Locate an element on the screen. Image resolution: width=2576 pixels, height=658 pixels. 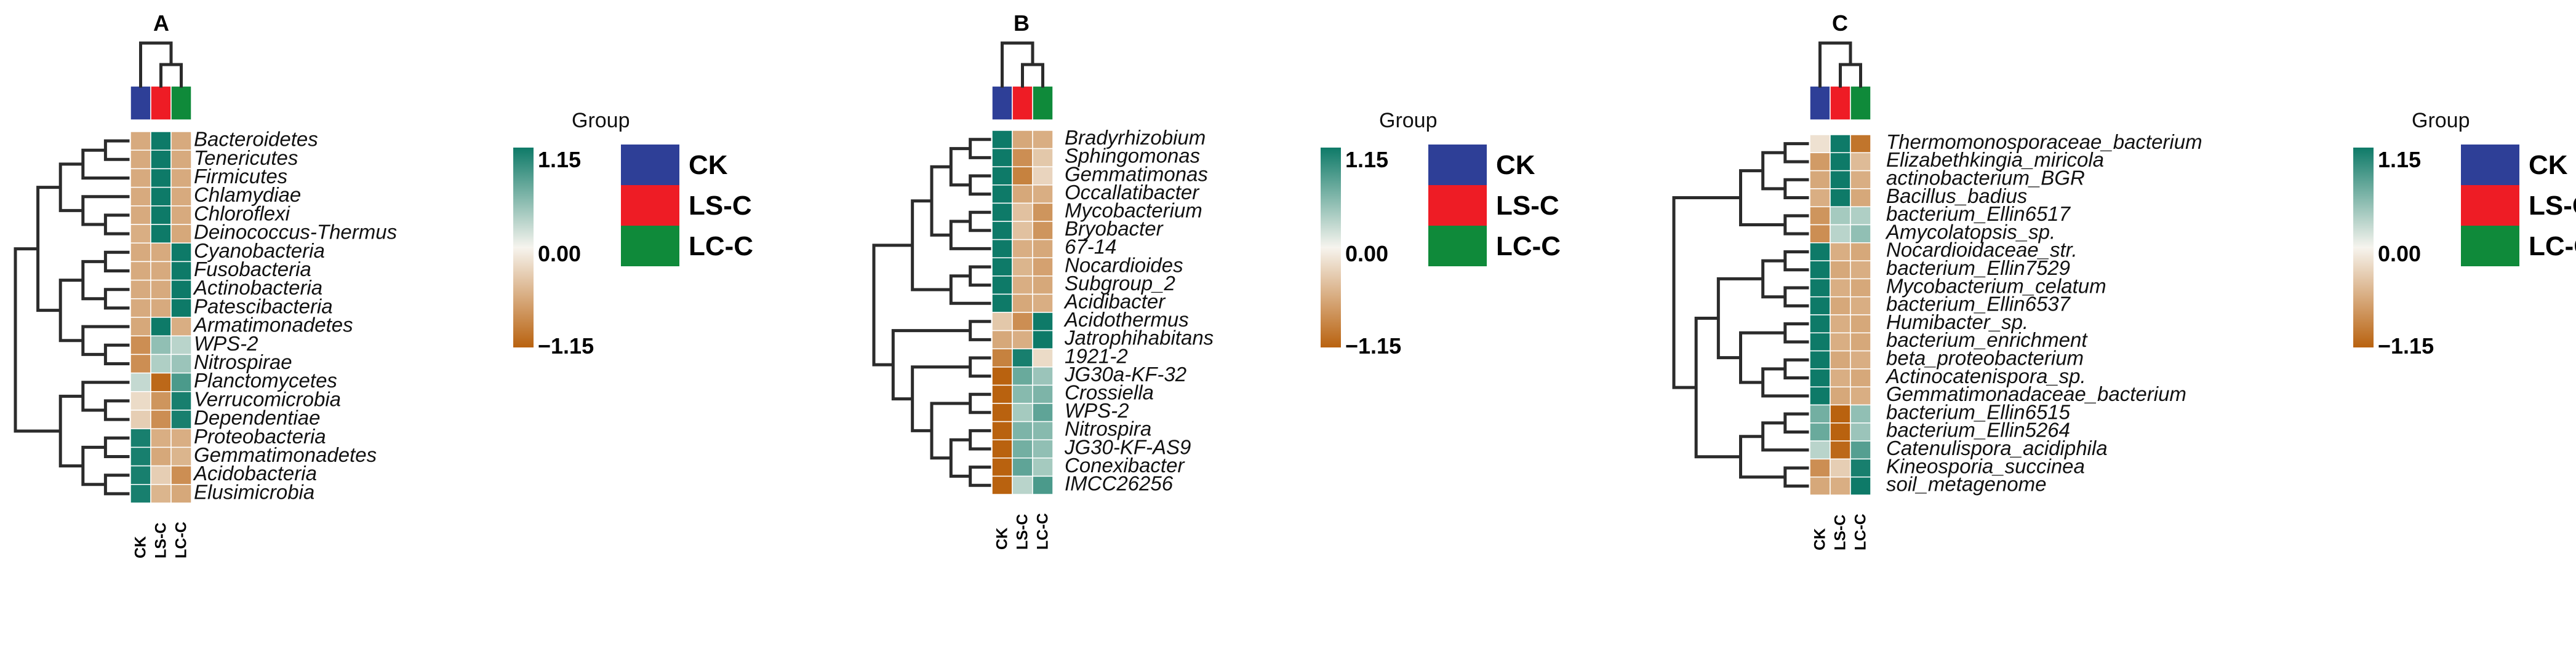
row-label: bacterium_Ellin6515 is located at coordinates (1978, 411).